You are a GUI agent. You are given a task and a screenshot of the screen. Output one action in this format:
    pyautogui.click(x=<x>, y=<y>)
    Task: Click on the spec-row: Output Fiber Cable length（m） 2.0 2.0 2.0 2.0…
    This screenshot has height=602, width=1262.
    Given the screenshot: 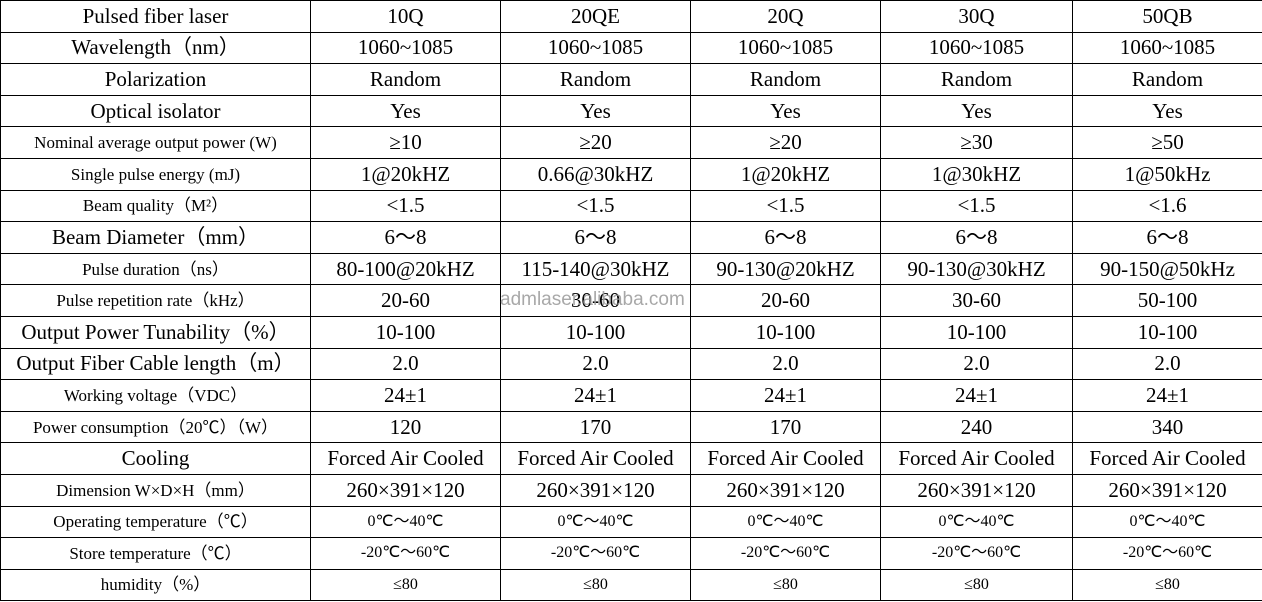 What is the action you would take?
    pyautogui.click(x=631, y=364)
    